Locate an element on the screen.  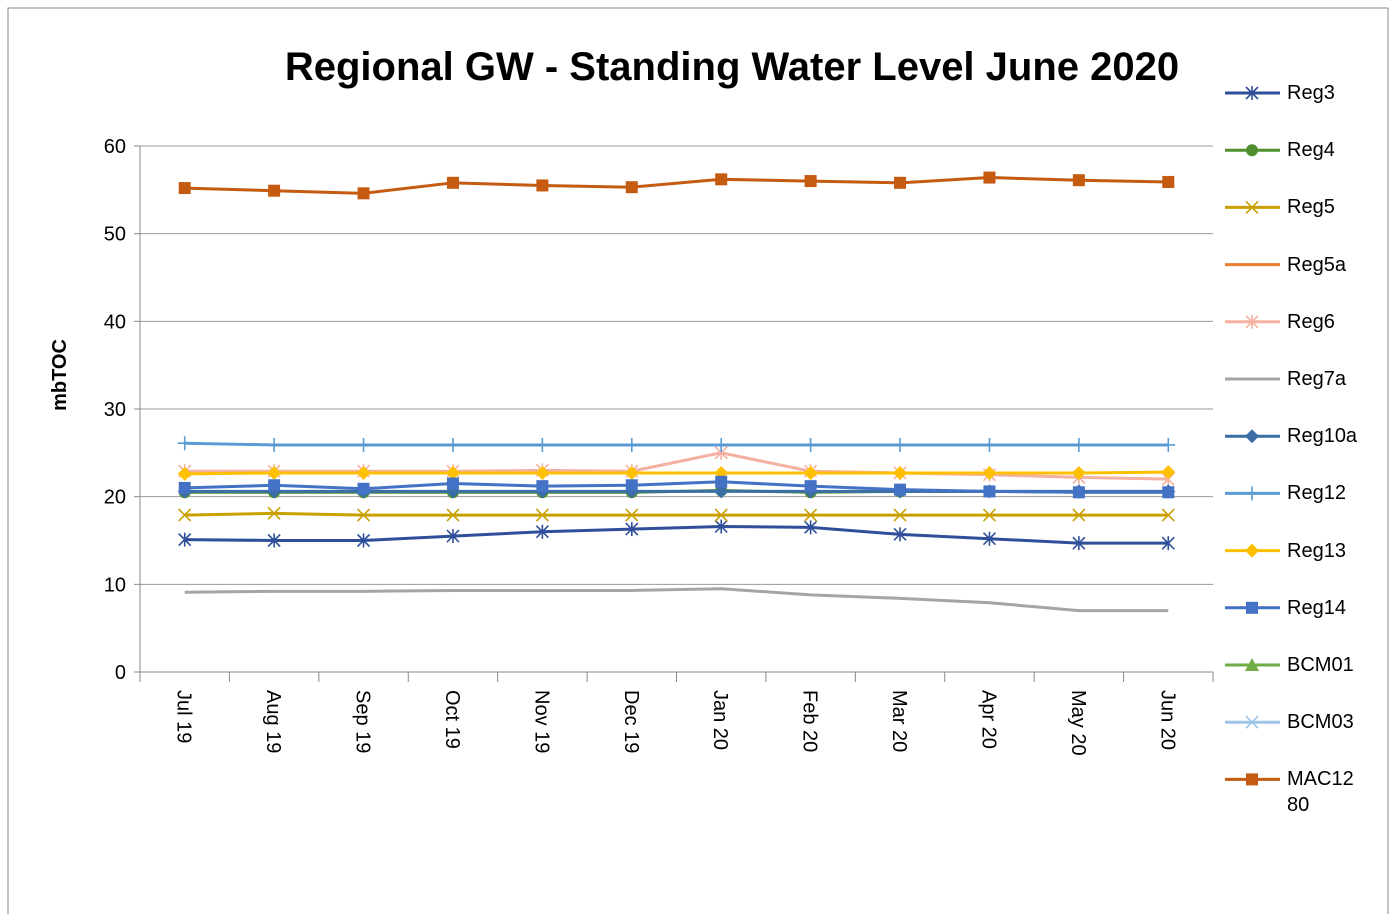
legend-label: Reg5a is located at coordinates (1316, 264).